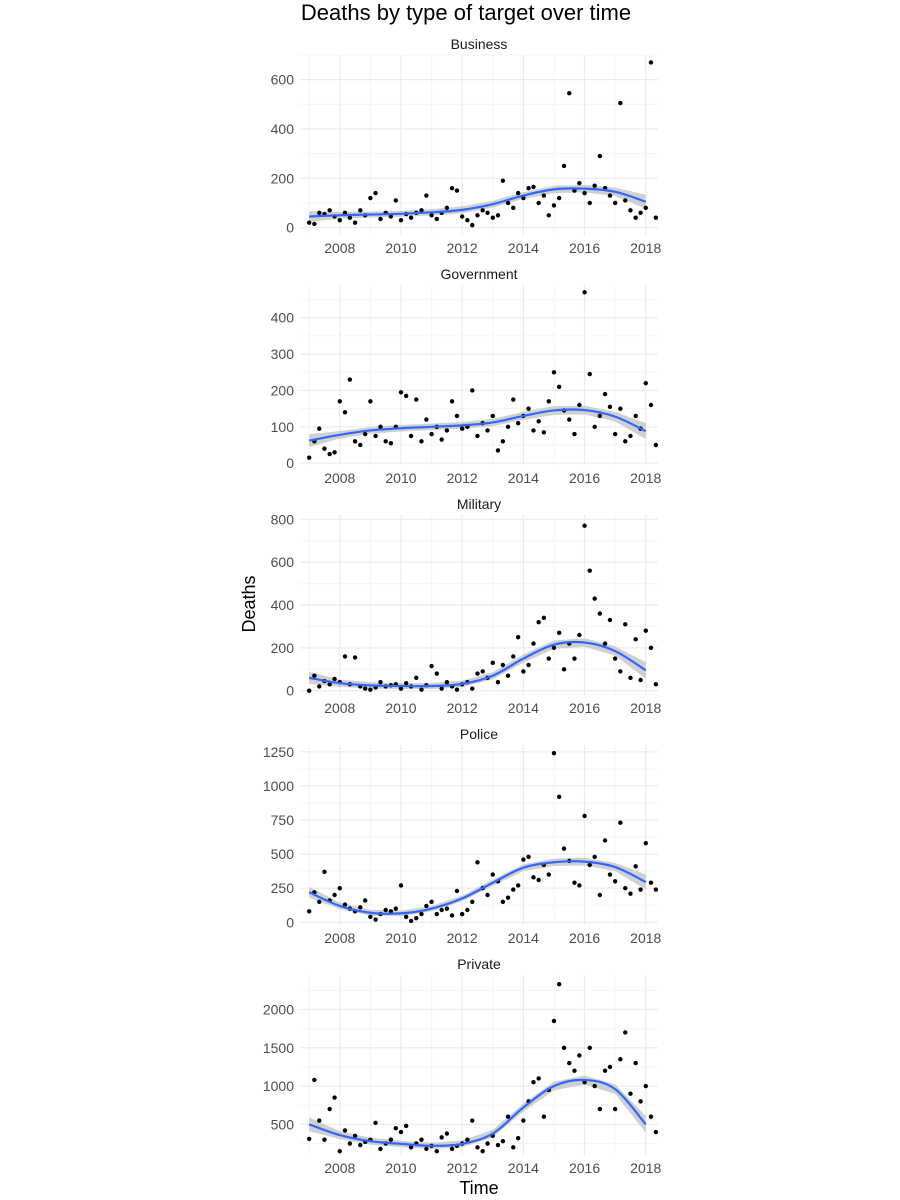 This screenshot has height=1200, width=900. I want to click on chart-title: Deaths by type of target over time, so click(466, 12).